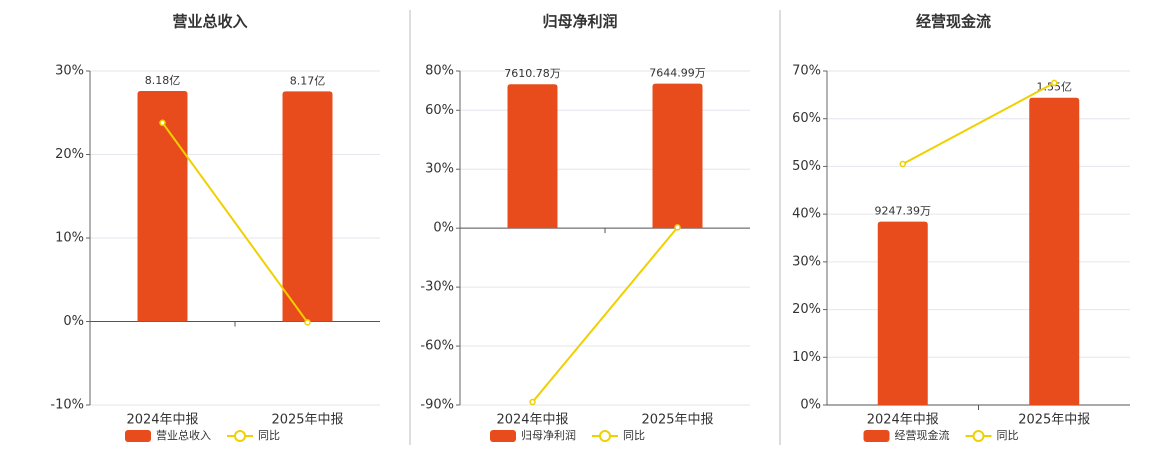  What do you see at coordinates (183, 435) in the screenshot?
I see `legend-label: 营业总收入` at bounding box center [183, 435].